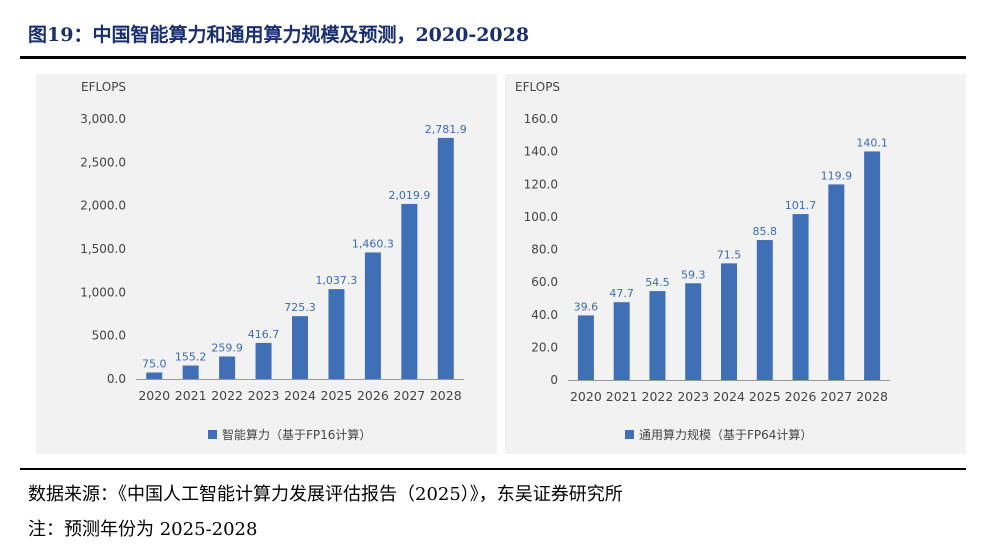  What do you see at coordinates (103, 162) in the screenshot?
I see `y-tick-label: 2,500.0` at bounding box center [103, 162].